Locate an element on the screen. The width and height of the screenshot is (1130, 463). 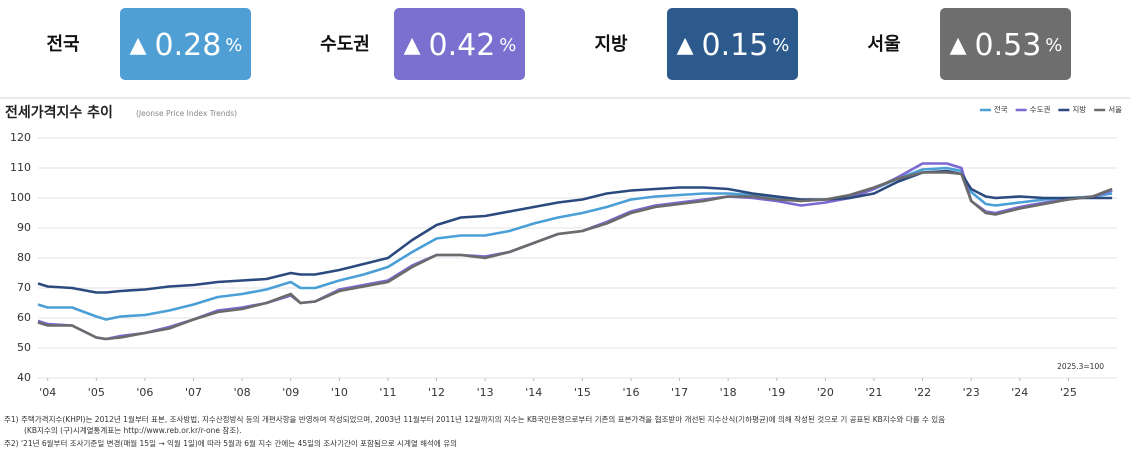
x-tick-label: '06 is located at coordinates (144, 392).